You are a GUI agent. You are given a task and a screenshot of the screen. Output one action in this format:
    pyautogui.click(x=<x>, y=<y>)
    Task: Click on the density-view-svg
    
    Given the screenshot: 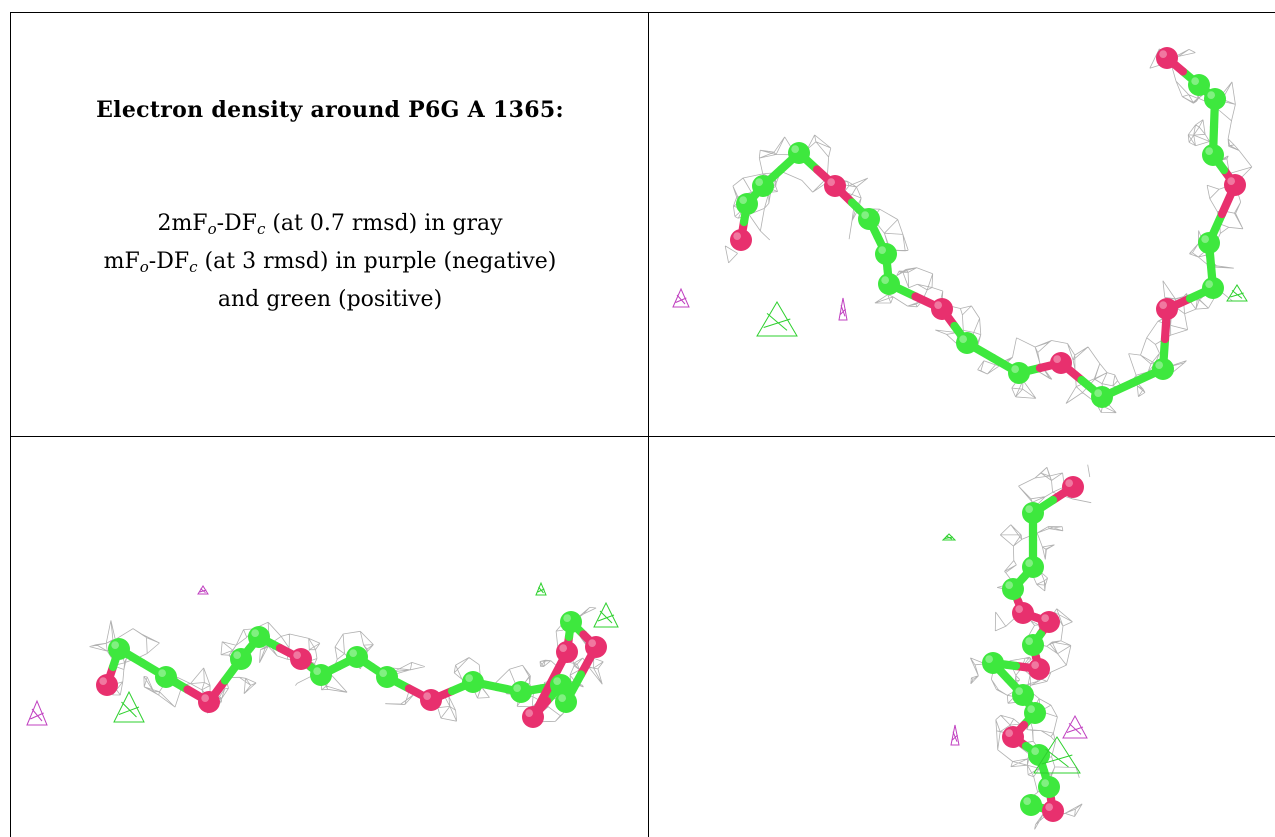 What is the action you would take?
    pyautogui.click(x=322, y=654)
    